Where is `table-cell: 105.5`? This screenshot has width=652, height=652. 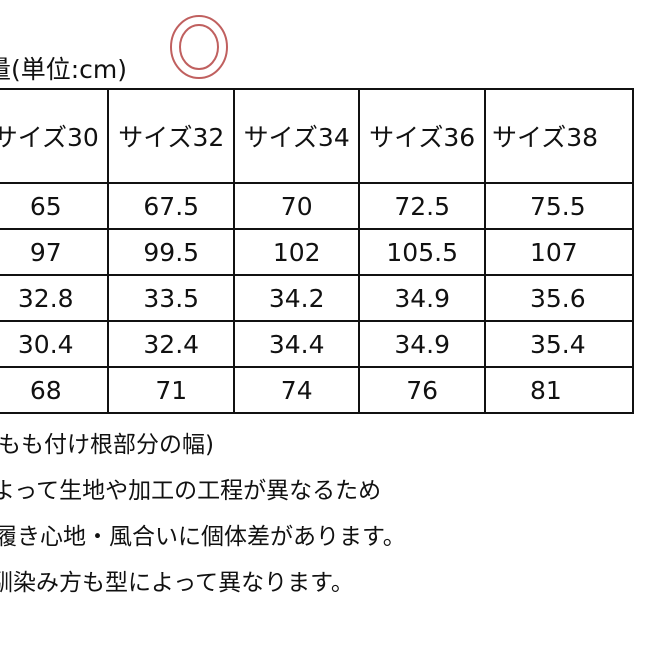 table-cell: 105.5 is located at coordinates (422, 252).